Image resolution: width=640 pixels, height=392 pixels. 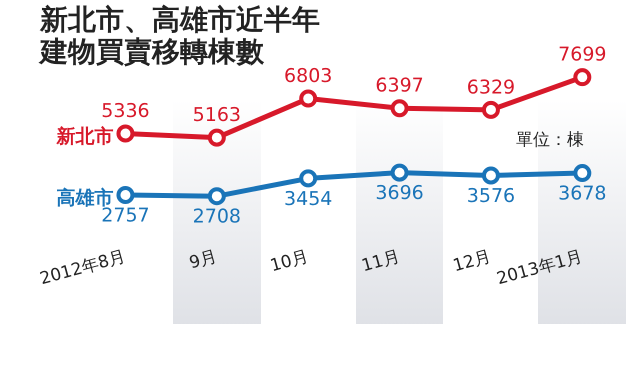 I want to click on data-label: 2708, so click(x=217, y=217).